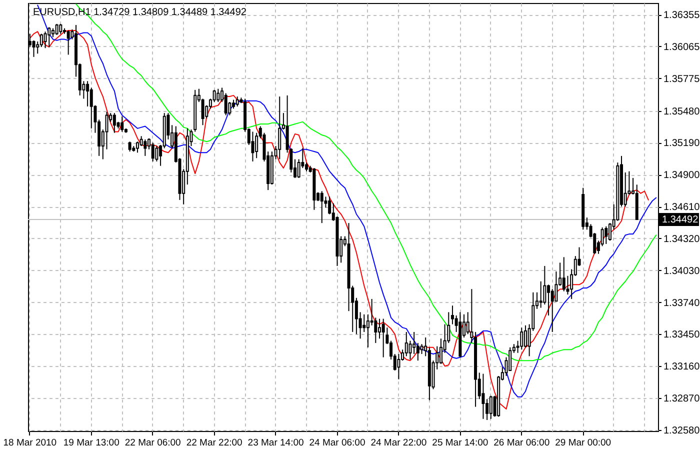 This screenshot has width=700, height=450. What do you see at coordinates (680, 220) in the screenshot?
I see `ref-line-label: 1.34492` at bounding box center [680, 220].